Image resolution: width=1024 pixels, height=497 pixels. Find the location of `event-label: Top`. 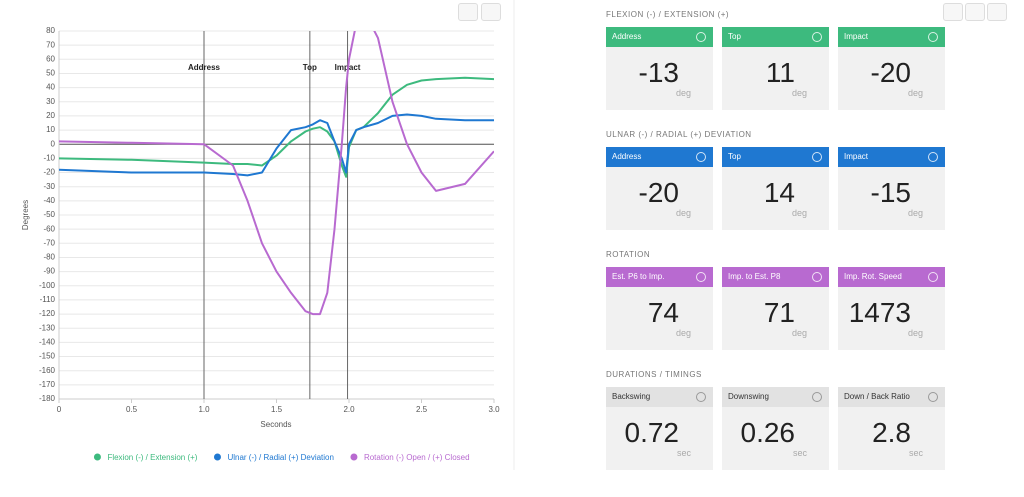

event-label: Top is located at coordinates (310, 67).